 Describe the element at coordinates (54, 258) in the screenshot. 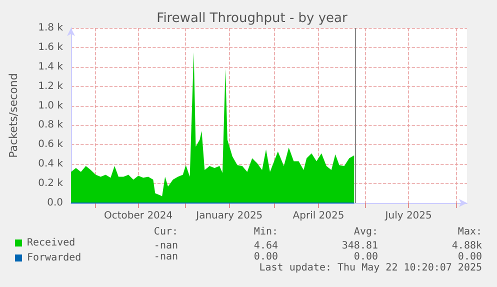

I see `legend-label: Forwarded` at that location.